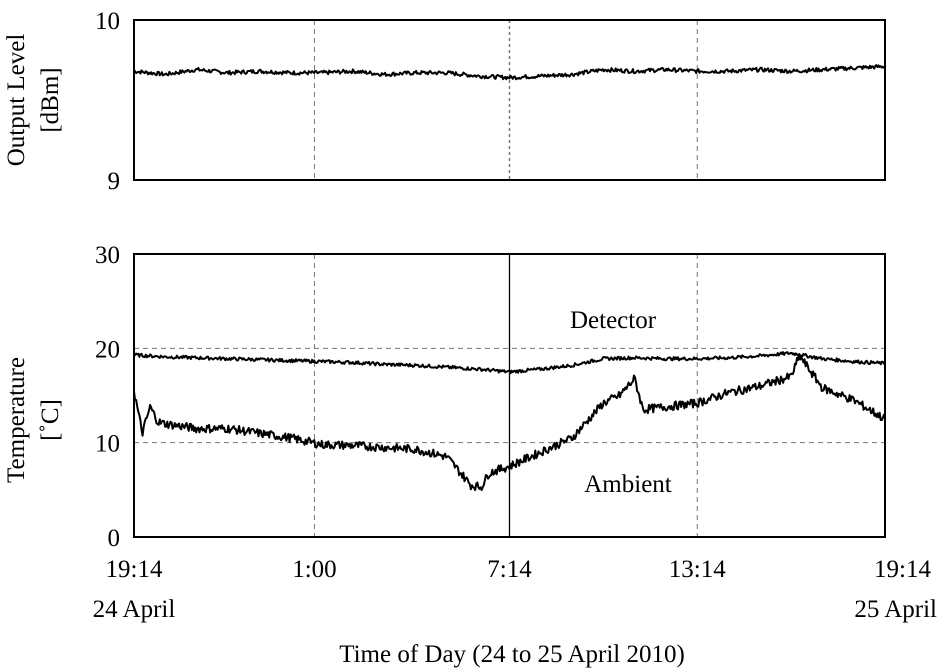 This screenshot has height=672, width=941. Describe the element at coordinates (107, 349) in the screenshot. I see `y-tick-label: 20` at that location.